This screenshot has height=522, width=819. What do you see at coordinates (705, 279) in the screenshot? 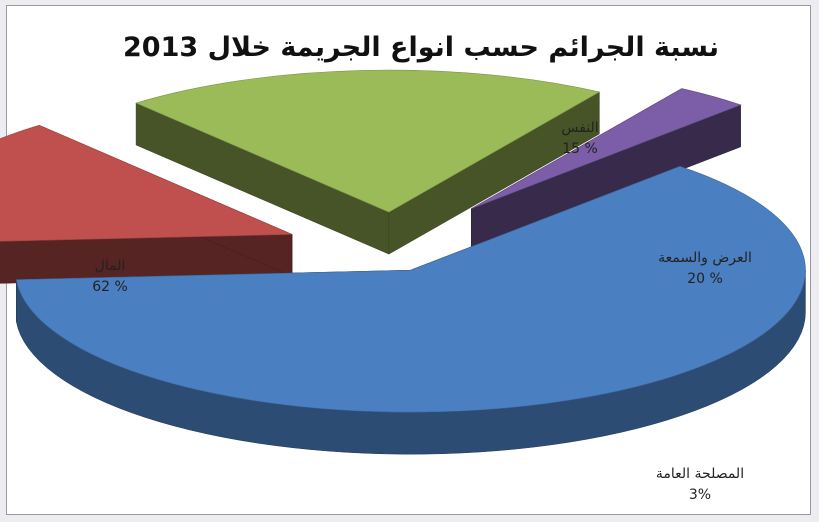
I see `slice-label-value: 20 %` at bounding box center [705, 279].